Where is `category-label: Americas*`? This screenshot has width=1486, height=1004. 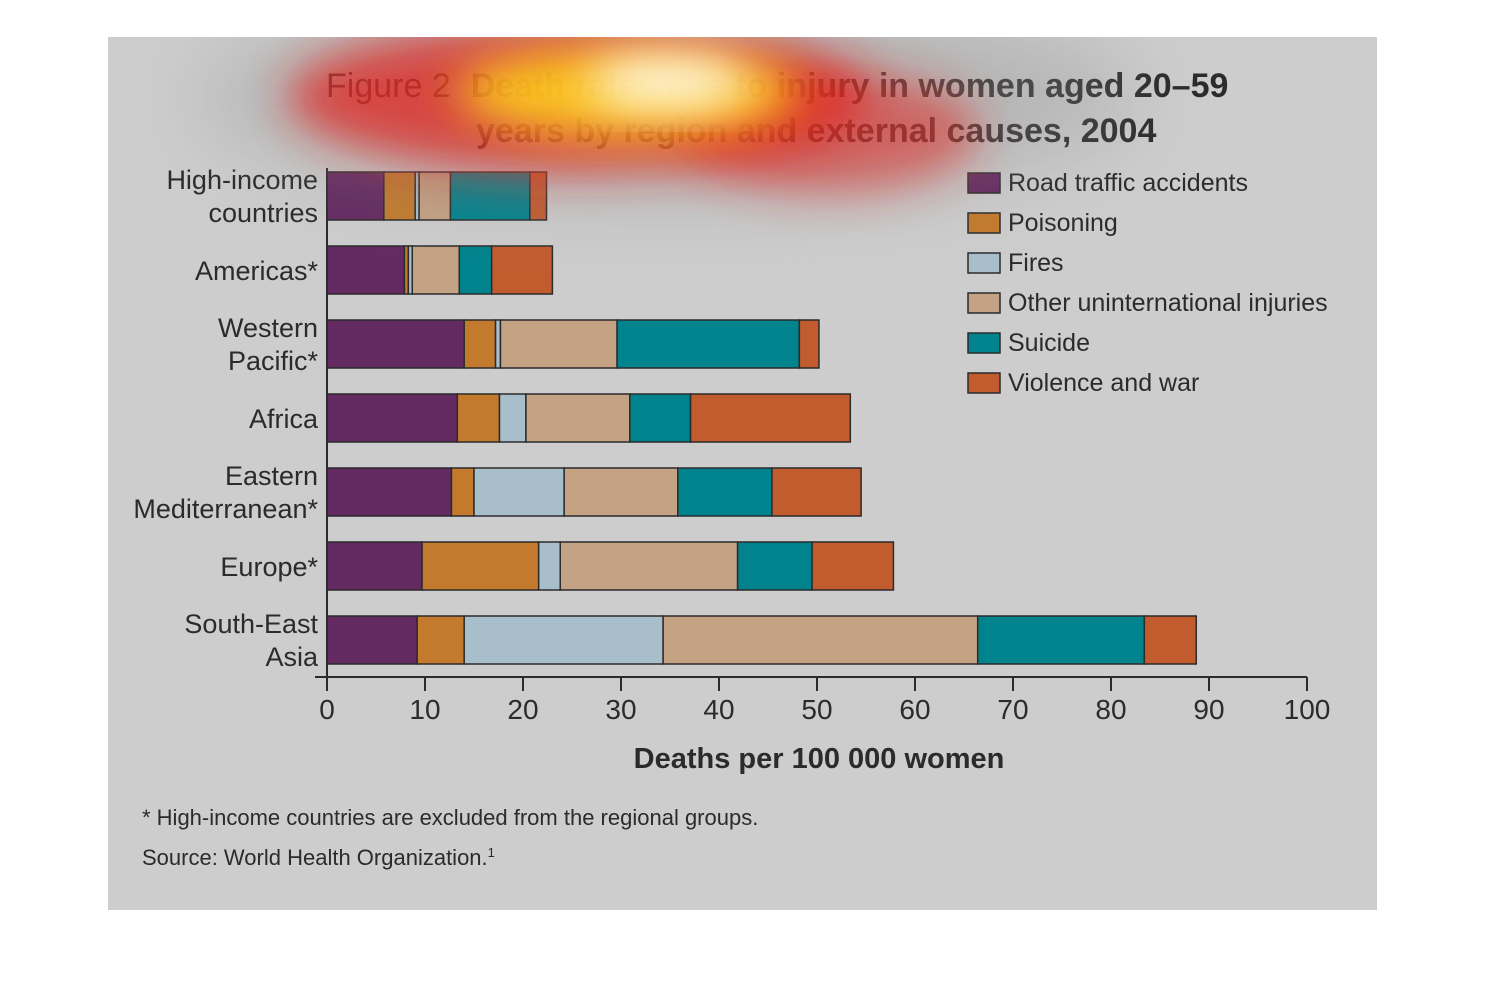 category-label: Americas* is located at coordinates (257, 271).